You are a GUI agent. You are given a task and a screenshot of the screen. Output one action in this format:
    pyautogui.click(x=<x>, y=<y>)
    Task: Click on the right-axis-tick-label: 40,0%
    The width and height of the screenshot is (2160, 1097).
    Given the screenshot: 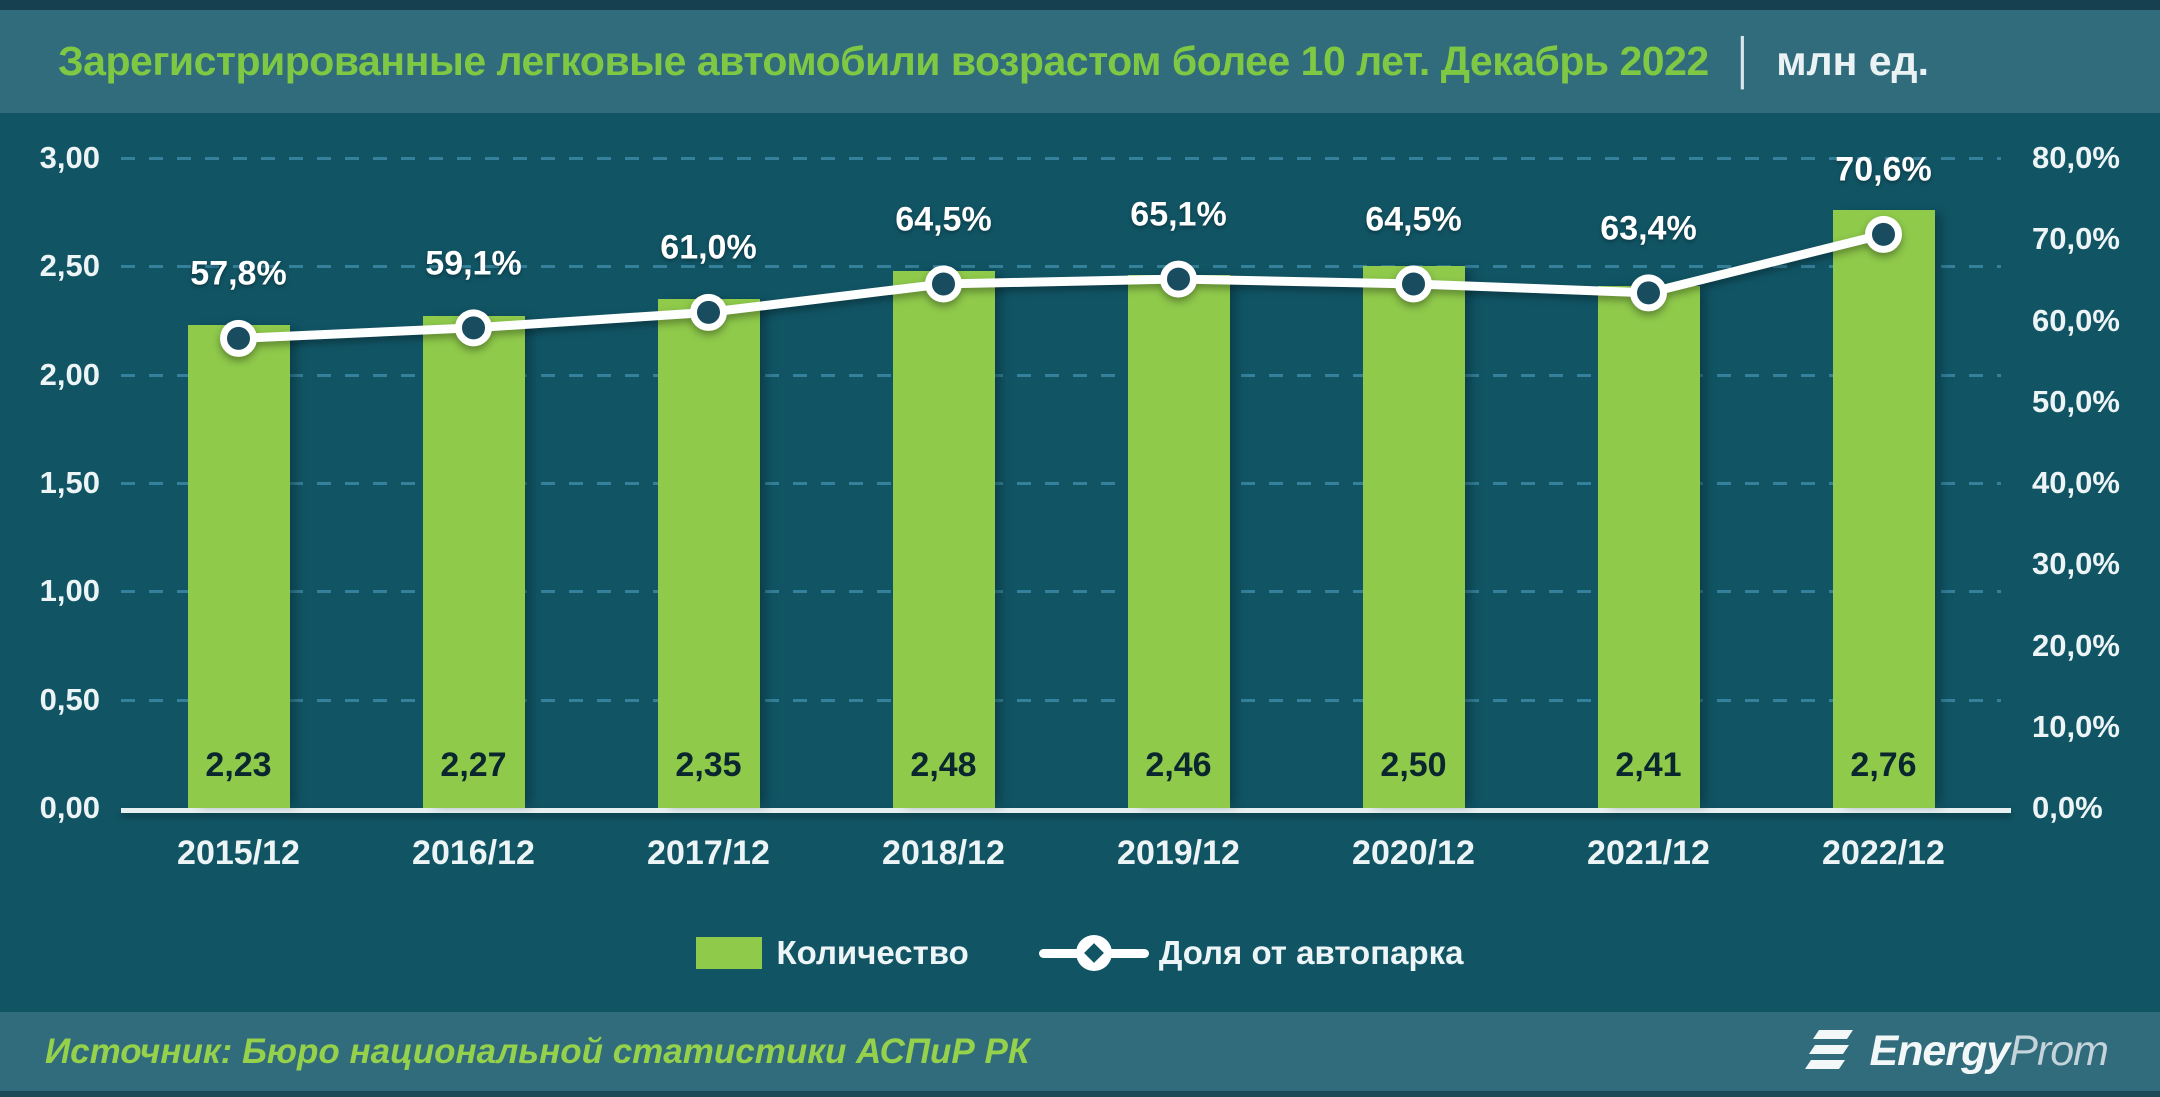 What is the action you would take?
    pyautogui.click(x=2076, y=482)
    